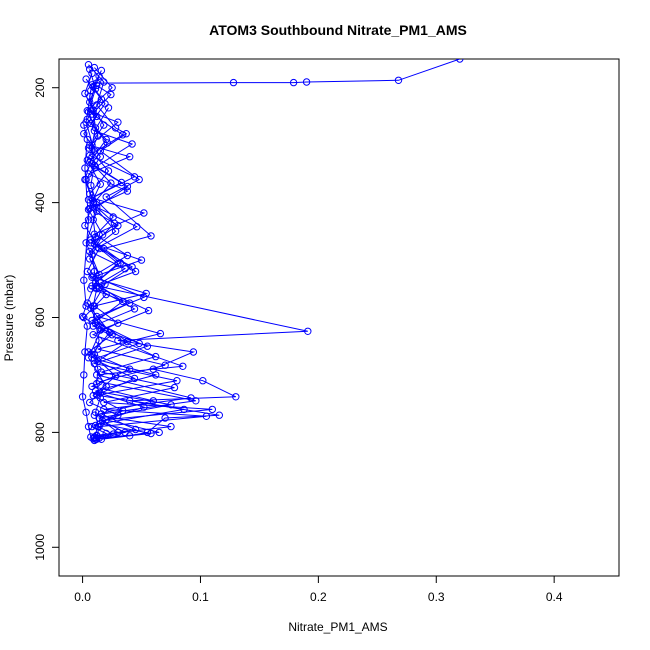 This screenshot has width=650, height=650. I want to click on x-axis: 0.0 0.1 0.2 0.3 0.4, so click(318, 589).